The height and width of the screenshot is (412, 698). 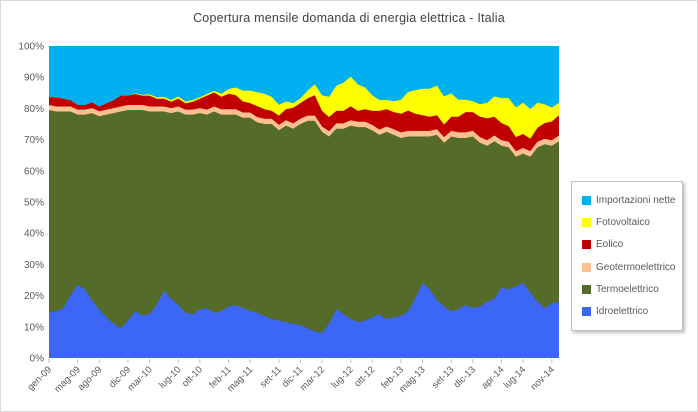 I want to click on x-tick-label: lug-10, so click(x=170, y=377).